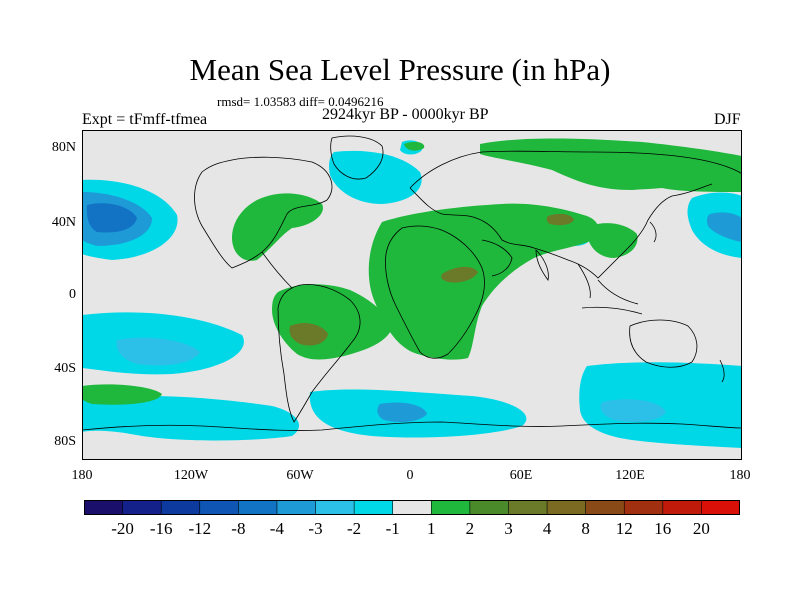  I want to click on coast-central-america, so click(277, 270).